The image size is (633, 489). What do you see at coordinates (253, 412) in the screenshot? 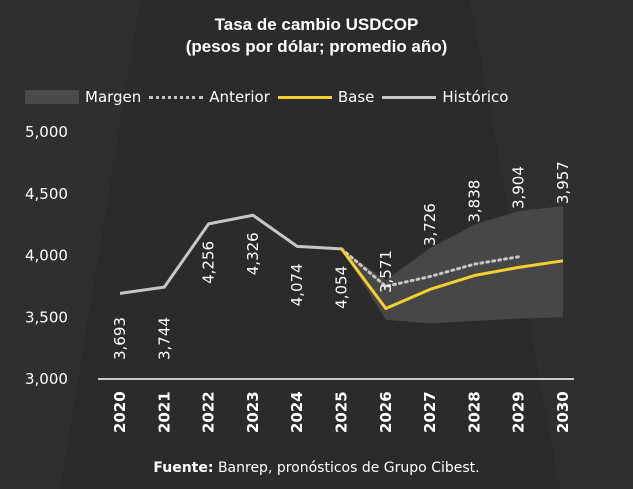
I see `x-tick-label: 2023` at bounding box center [253, 412].